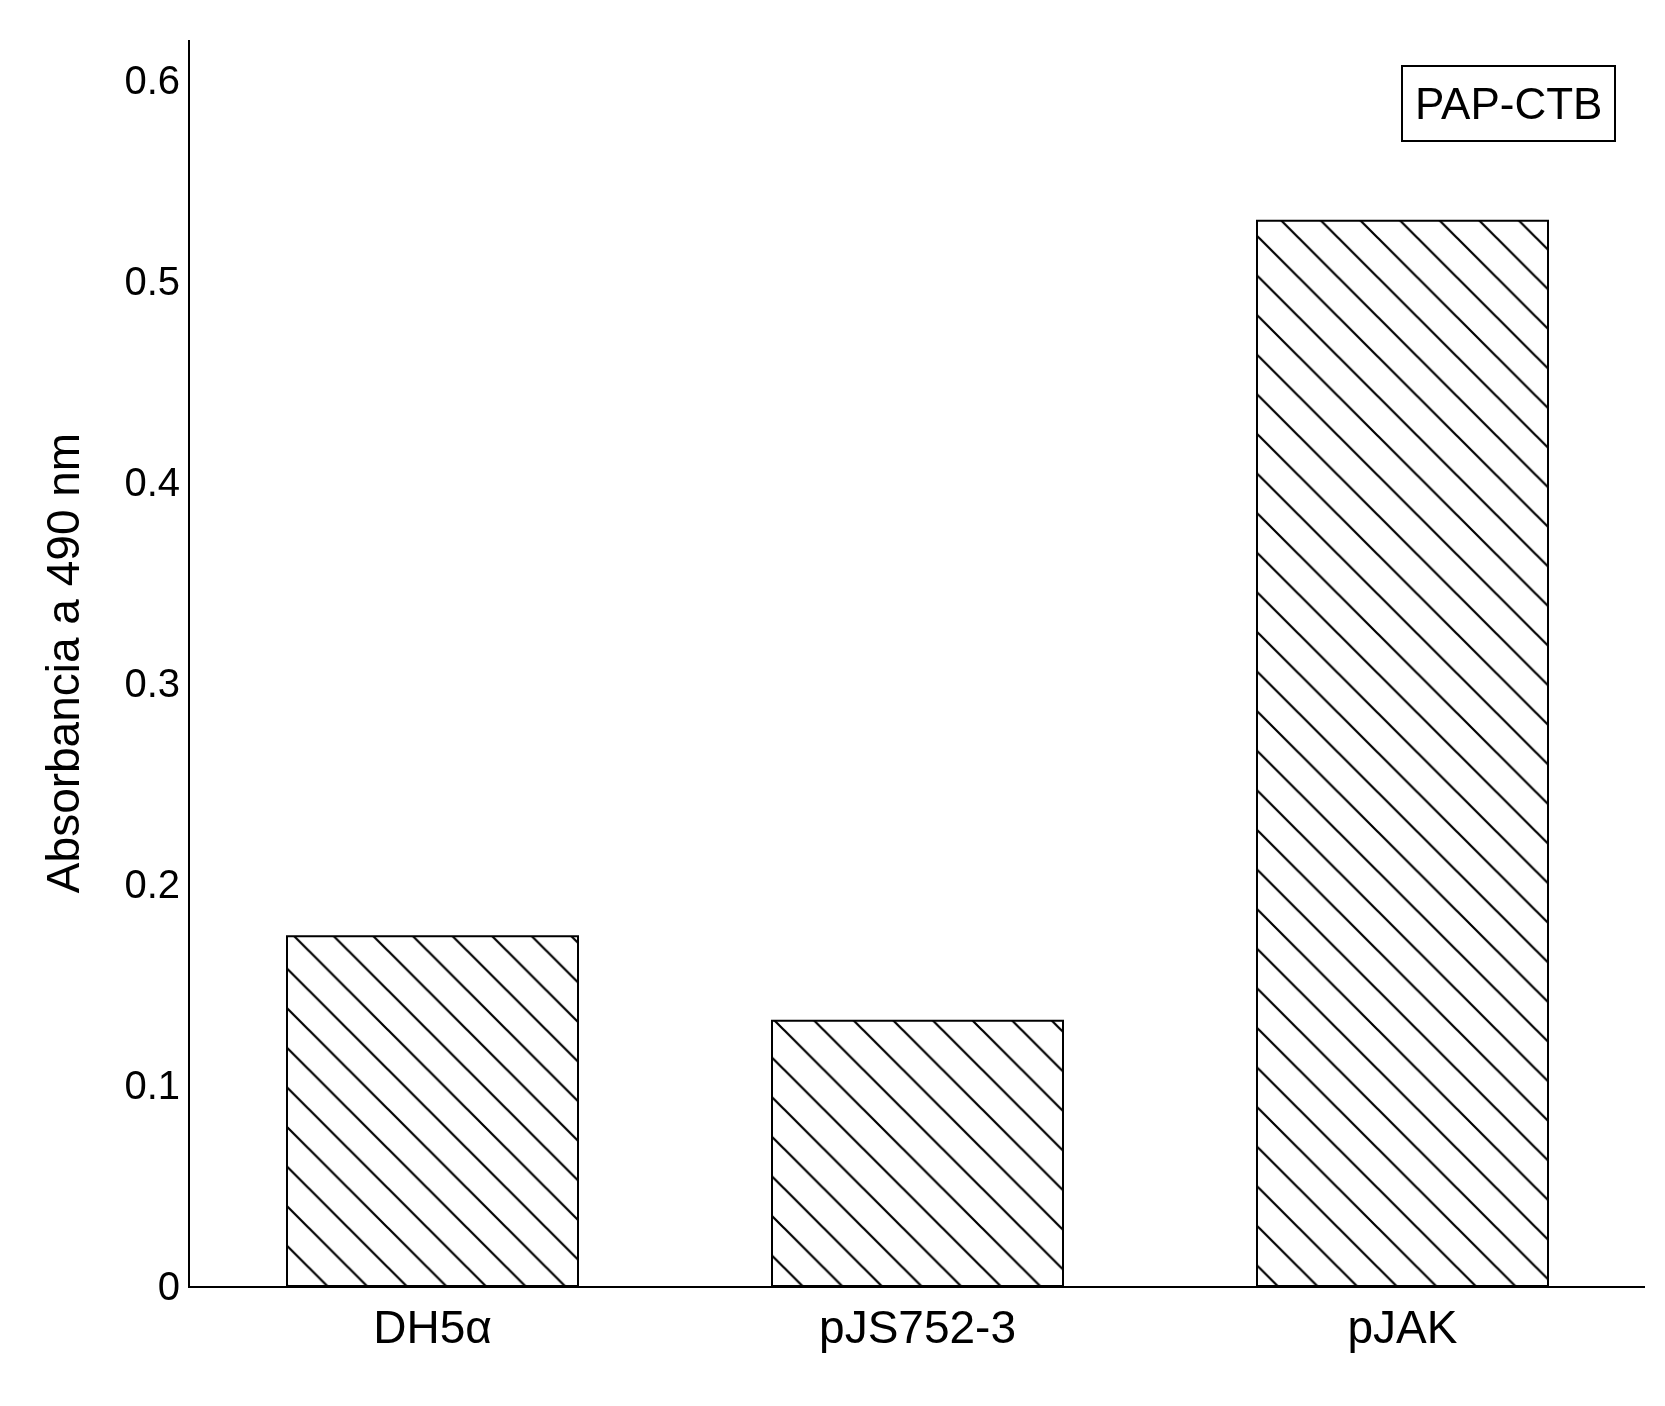 This screenshot has width=1665, height=1406. I want to click on y-tick-label: 0.2, so click(152, 884).